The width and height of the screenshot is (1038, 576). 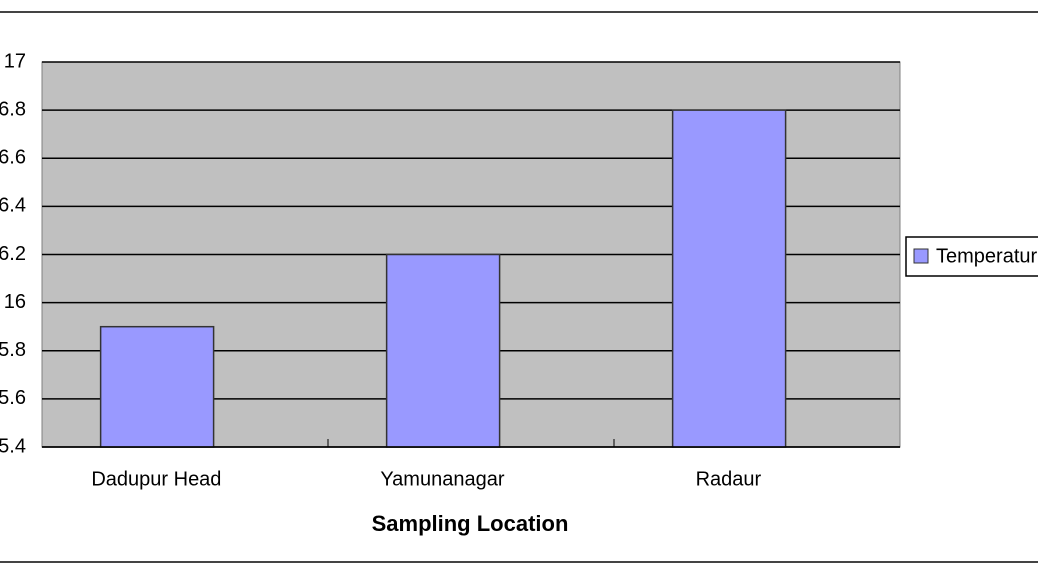 What do you see at coordinates (156, 479) in the screenshot?
I see `x-tick-label: Dadupur Head` at bounding box center [156, 479].